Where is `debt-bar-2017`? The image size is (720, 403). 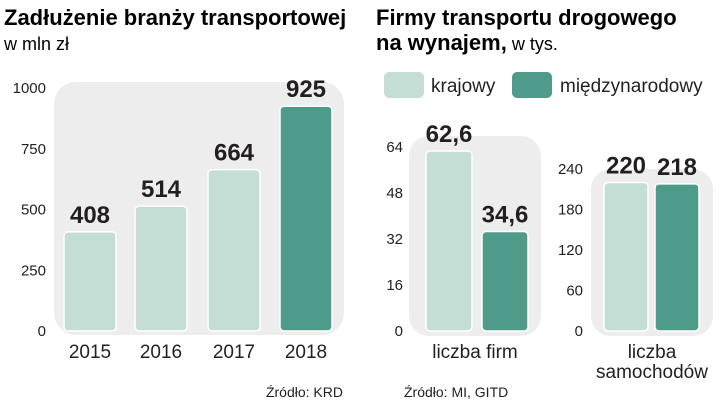
debt-bar-2017 is located at coordinates (234, 250).